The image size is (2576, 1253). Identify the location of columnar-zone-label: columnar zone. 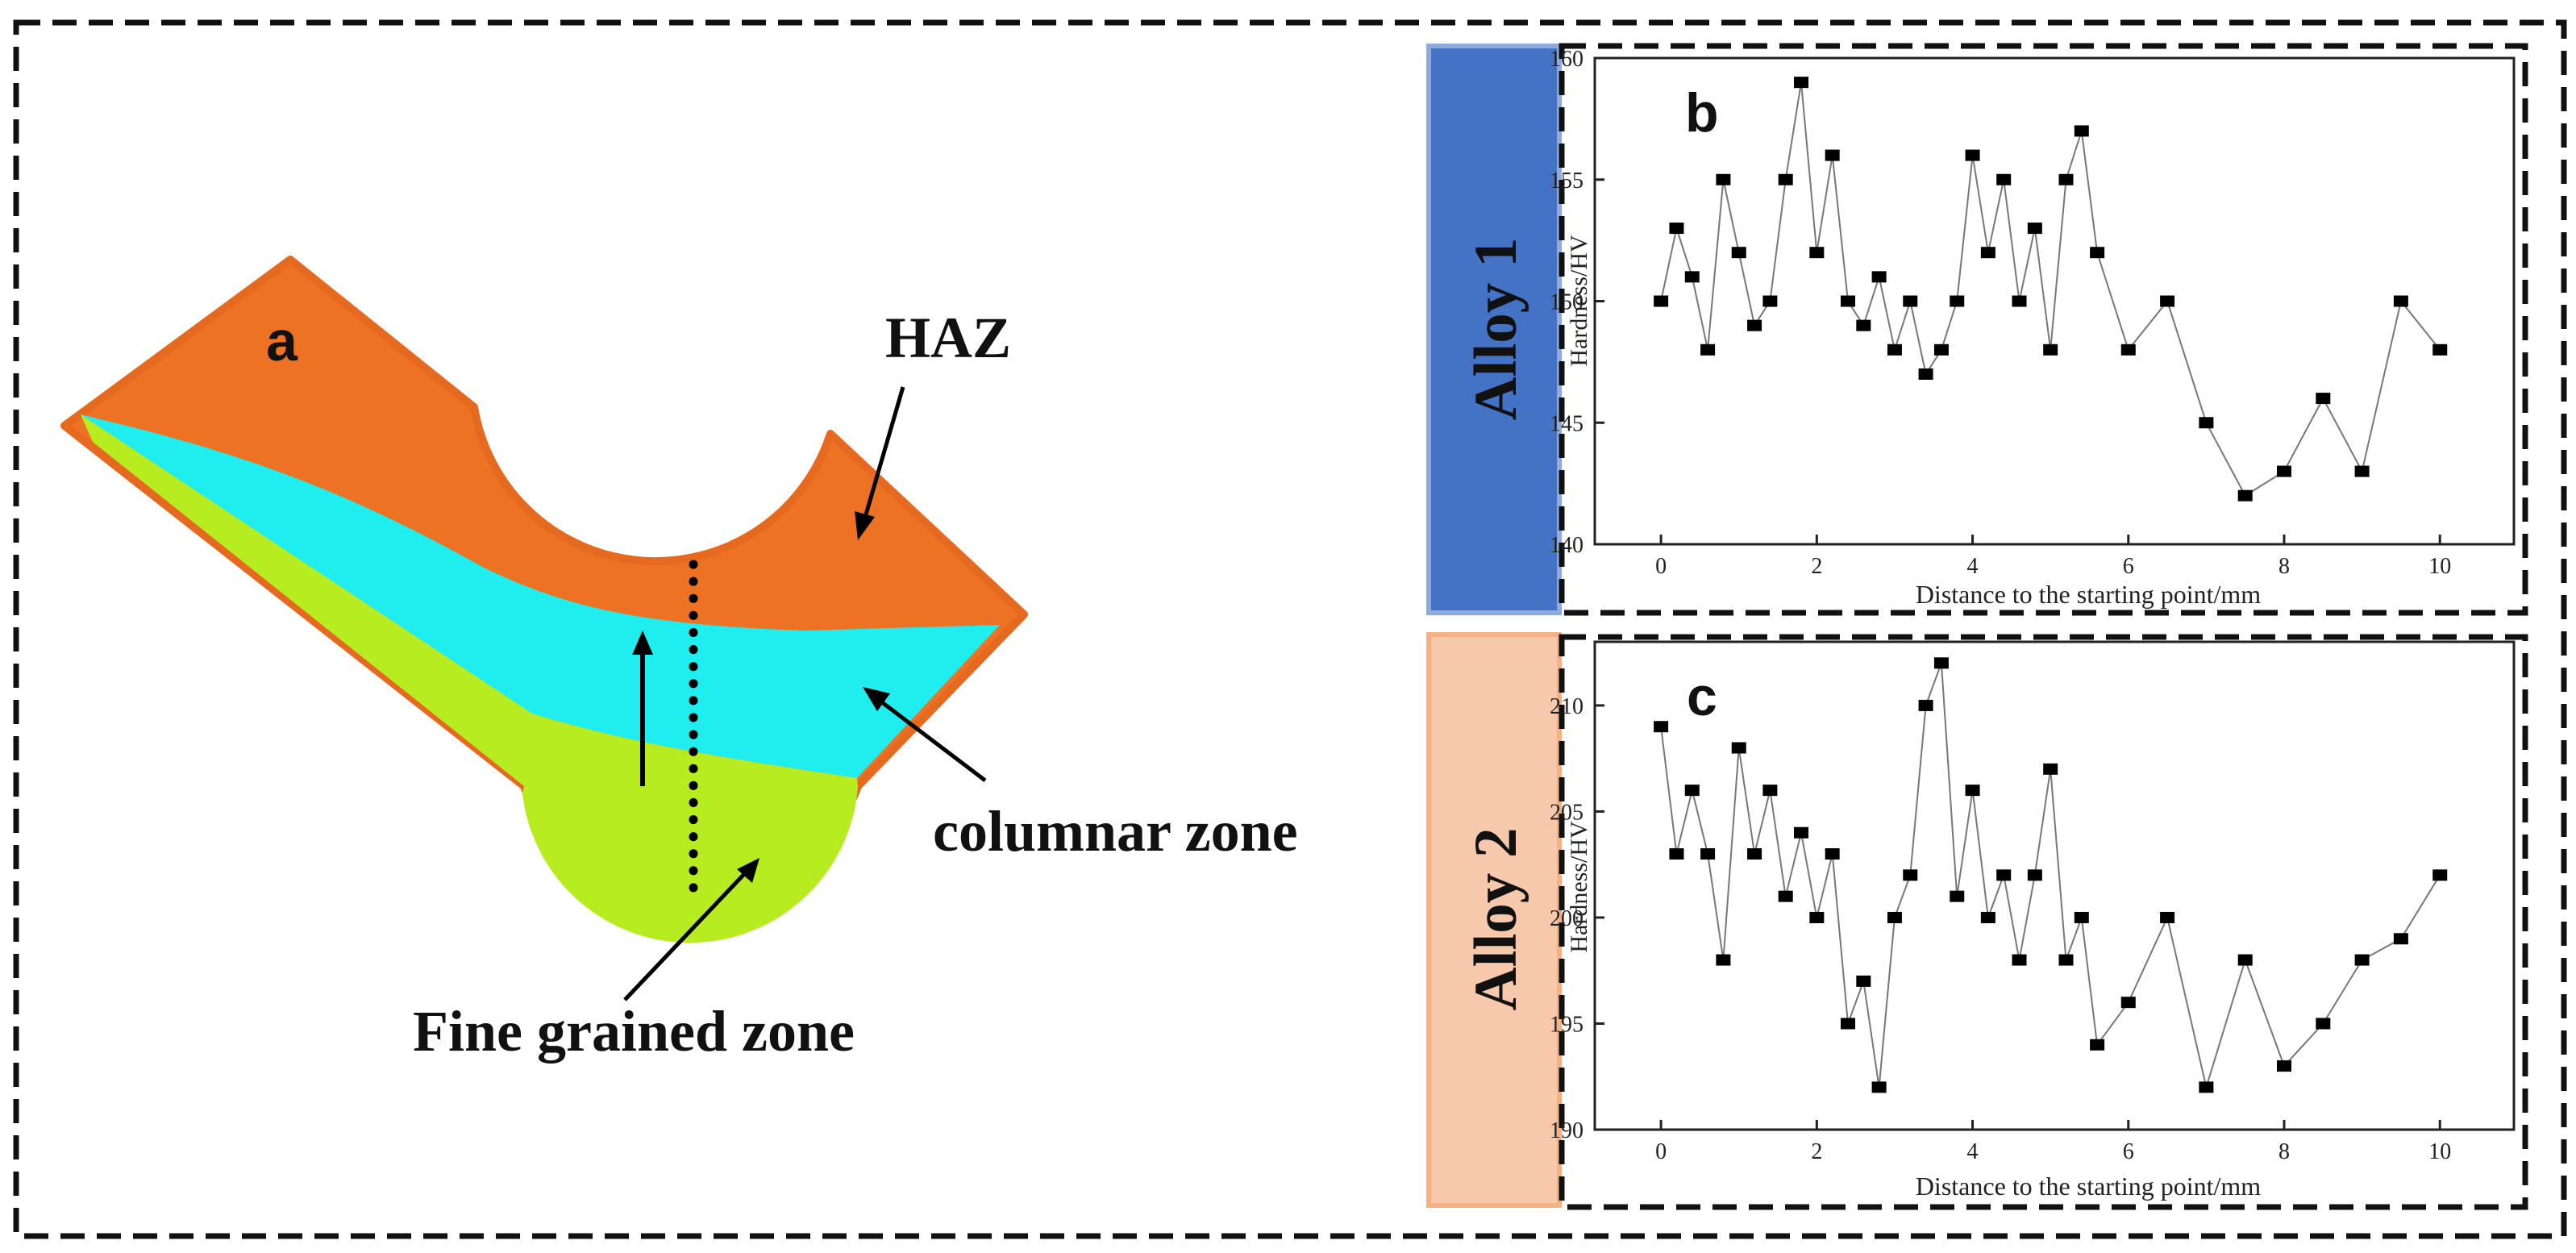
(1115, 831).